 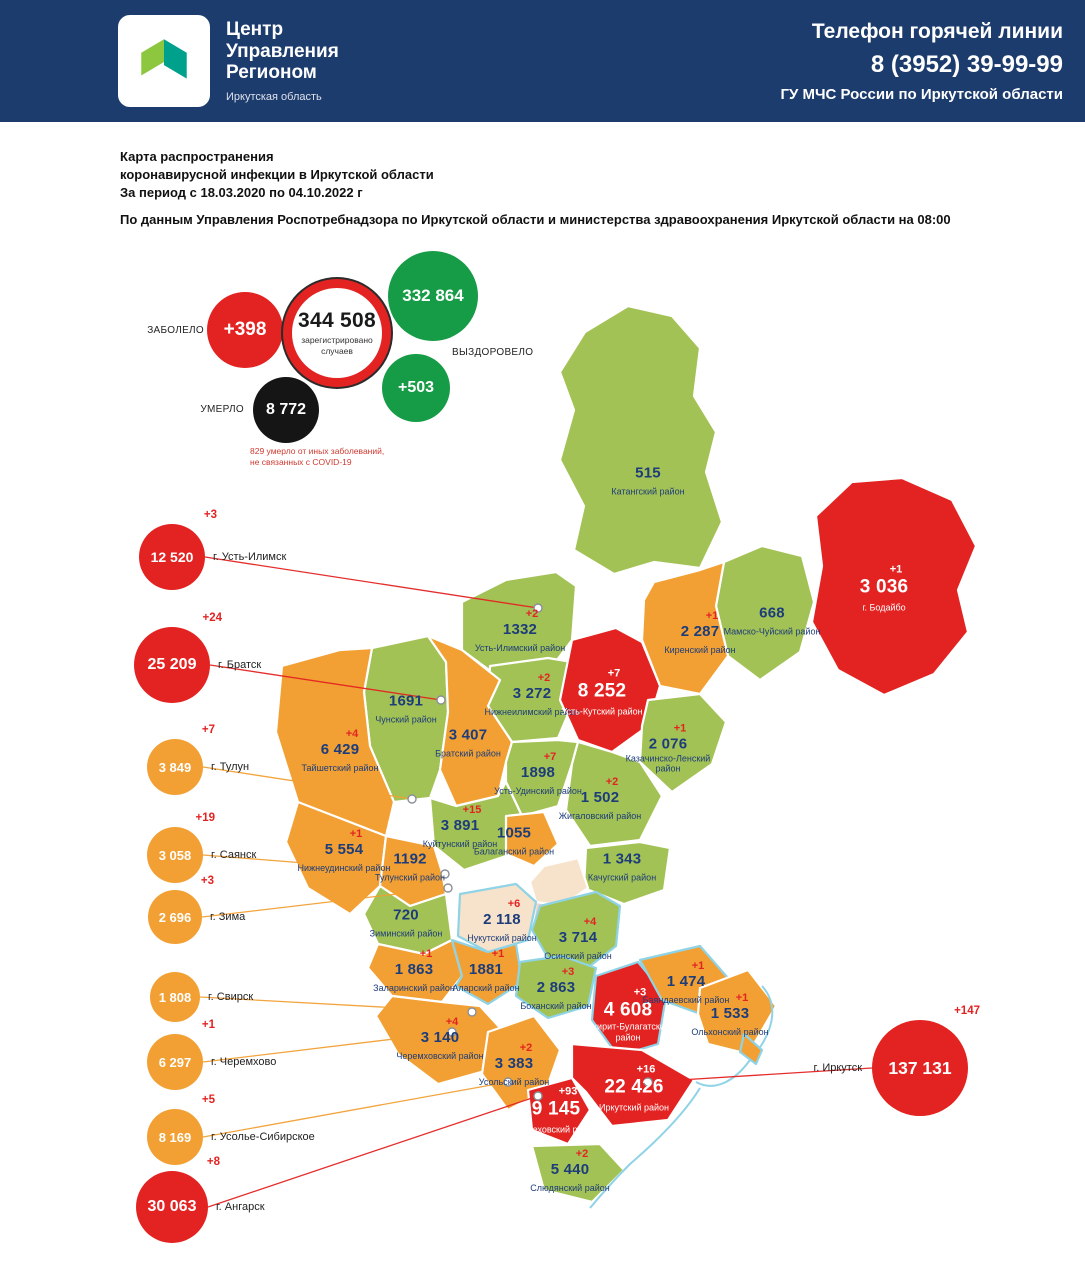 I want to click on district-label: +1 1 863 Заларинский район, so click(x=414, y=971).